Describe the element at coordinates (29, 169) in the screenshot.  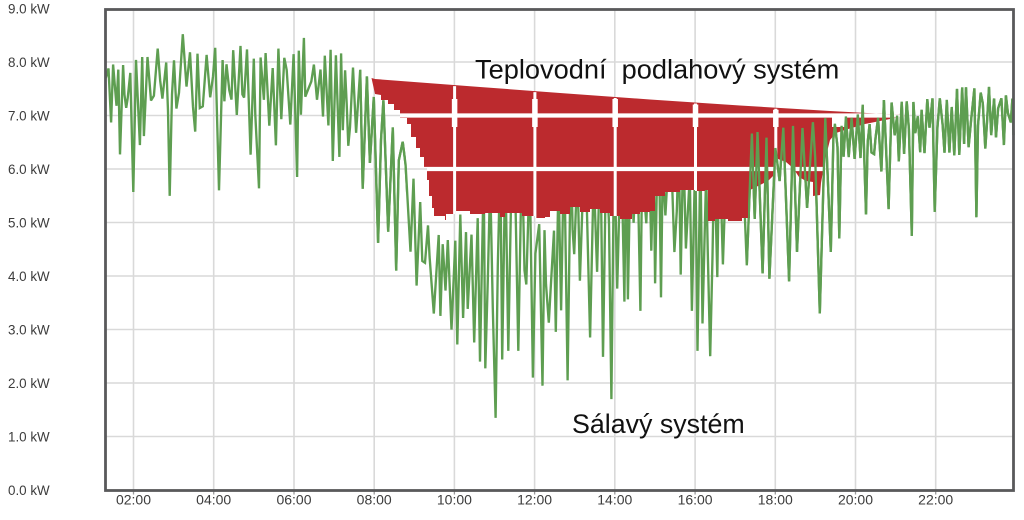
I see `svg-text: 6.0 kW` at that location.